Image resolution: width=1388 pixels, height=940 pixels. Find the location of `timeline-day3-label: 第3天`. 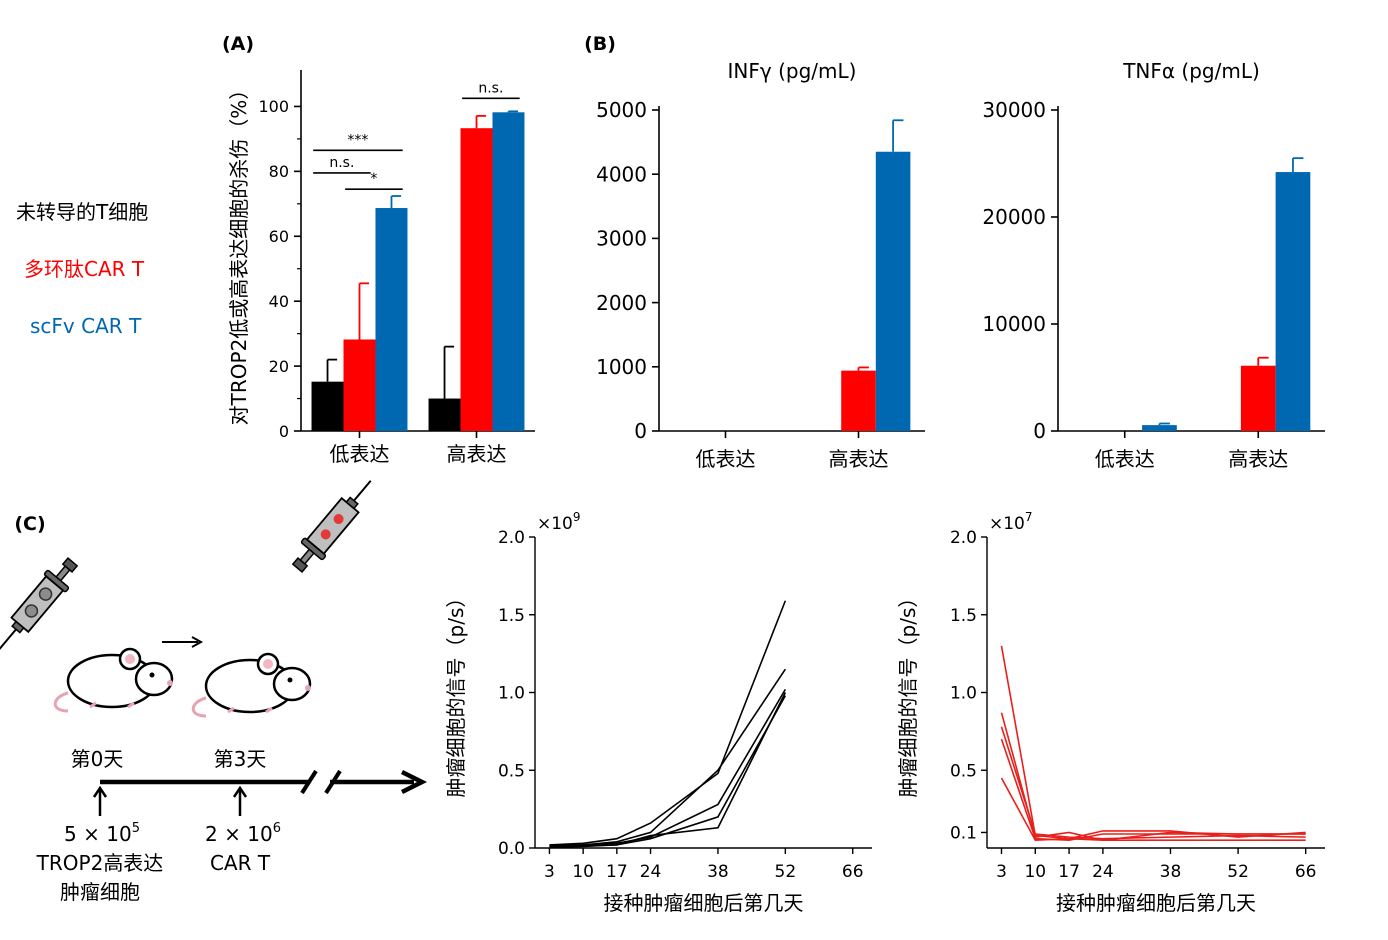

timeline-day3-label: 第3天 is located at coordinates (240, 759).